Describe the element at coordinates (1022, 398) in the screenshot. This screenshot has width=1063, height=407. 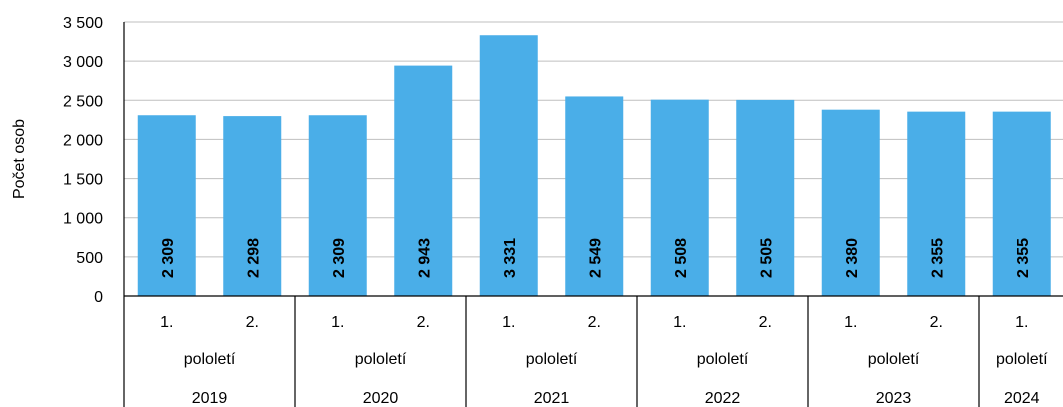
I see `group-year-label: 2024` at that location.